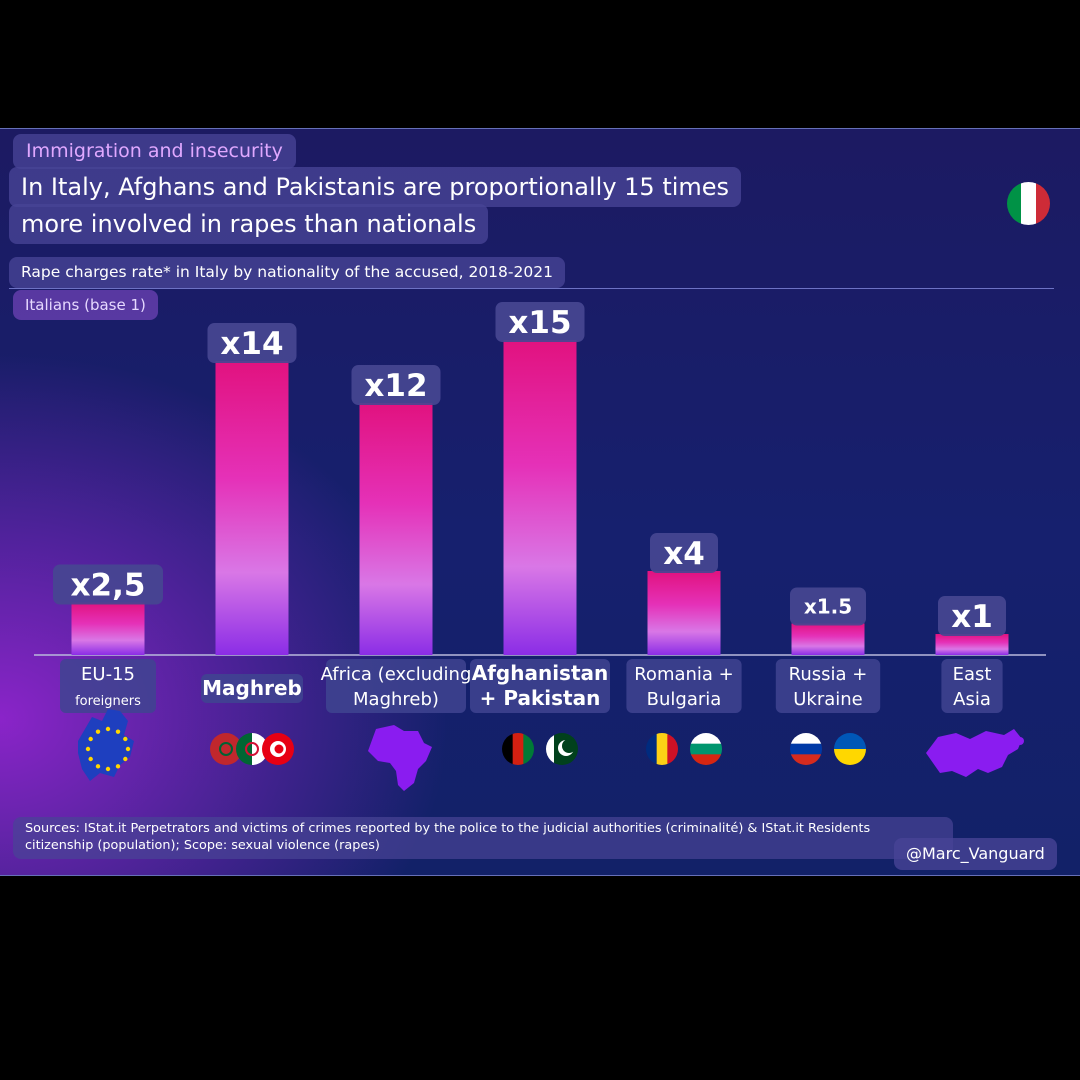 This screenshot has height=1080, width=1080. I want to click on value-label-russia-ukraine: x1.5, so click(828, 607).